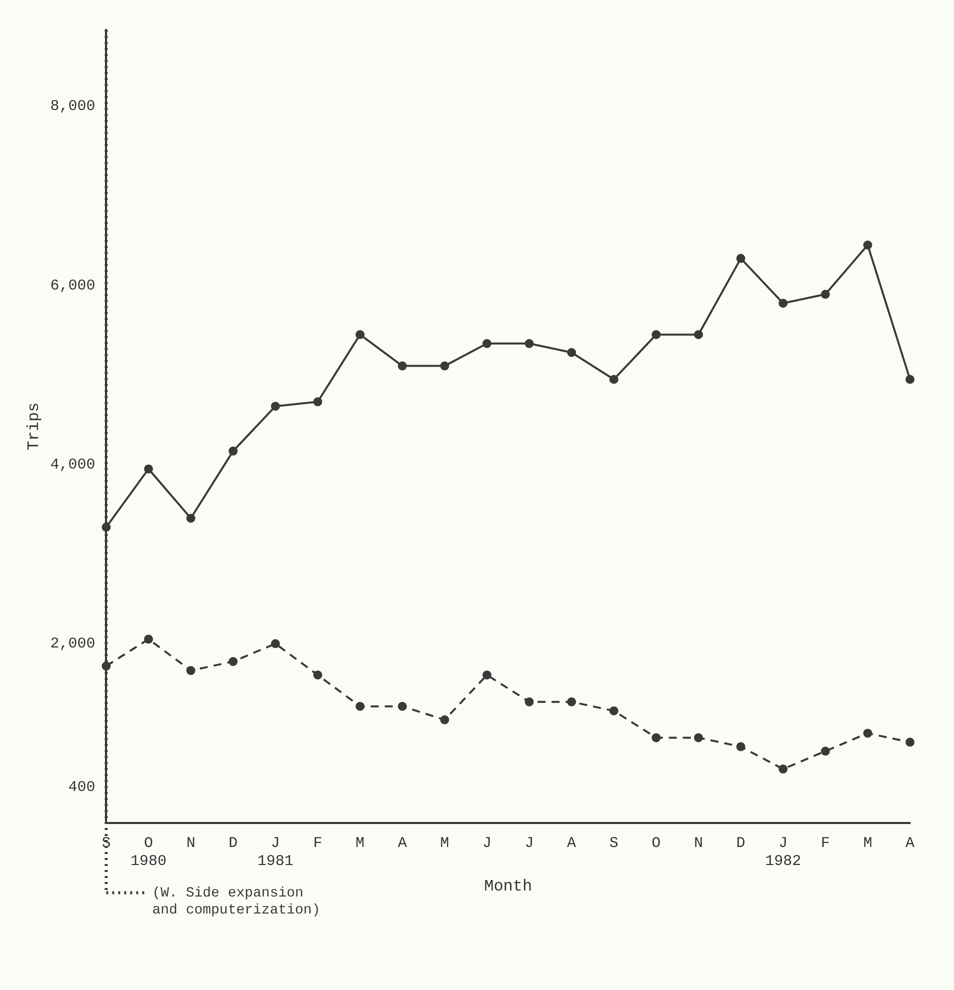  Describe the element at coordinates (73, 644) in the screenshot. I see `y-tick-label: 2,000` at that location.